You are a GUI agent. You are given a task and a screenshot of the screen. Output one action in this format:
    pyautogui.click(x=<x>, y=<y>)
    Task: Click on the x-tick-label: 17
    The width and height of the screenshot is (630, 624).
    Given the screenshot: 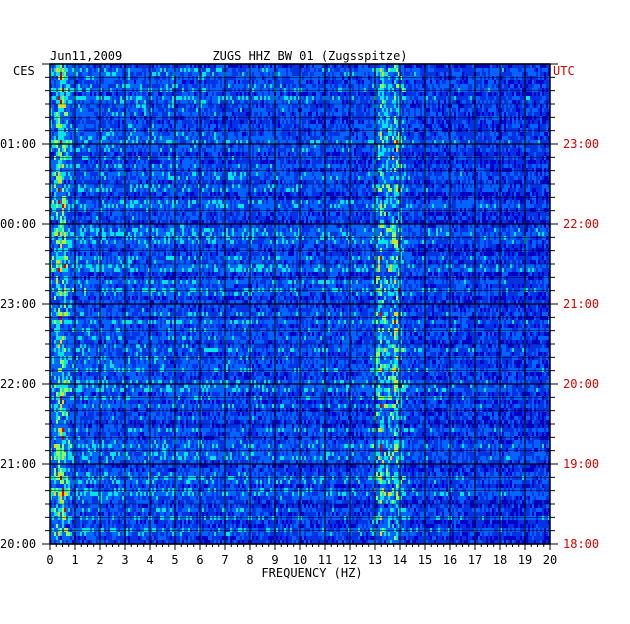 What is the action you would take?
    pyautogui.click(x=475, y=560)
    